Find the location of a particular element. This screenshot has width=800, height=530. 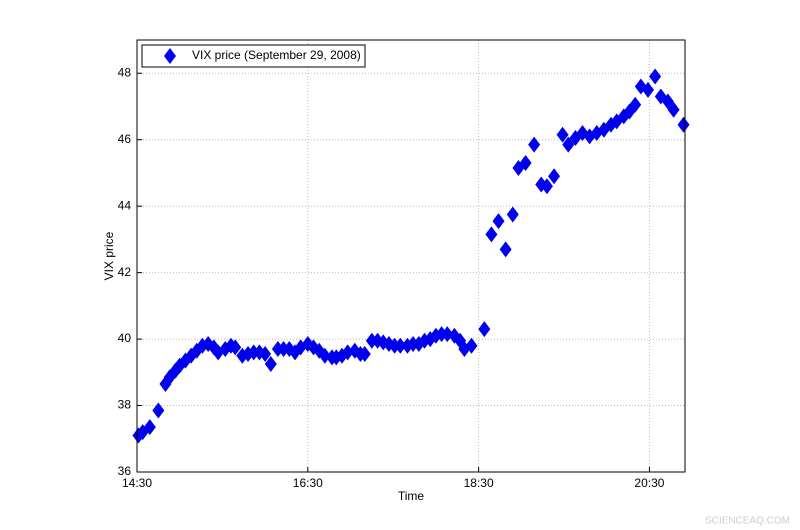

y-tick-label: 42 is located at coordinates (125, 272).